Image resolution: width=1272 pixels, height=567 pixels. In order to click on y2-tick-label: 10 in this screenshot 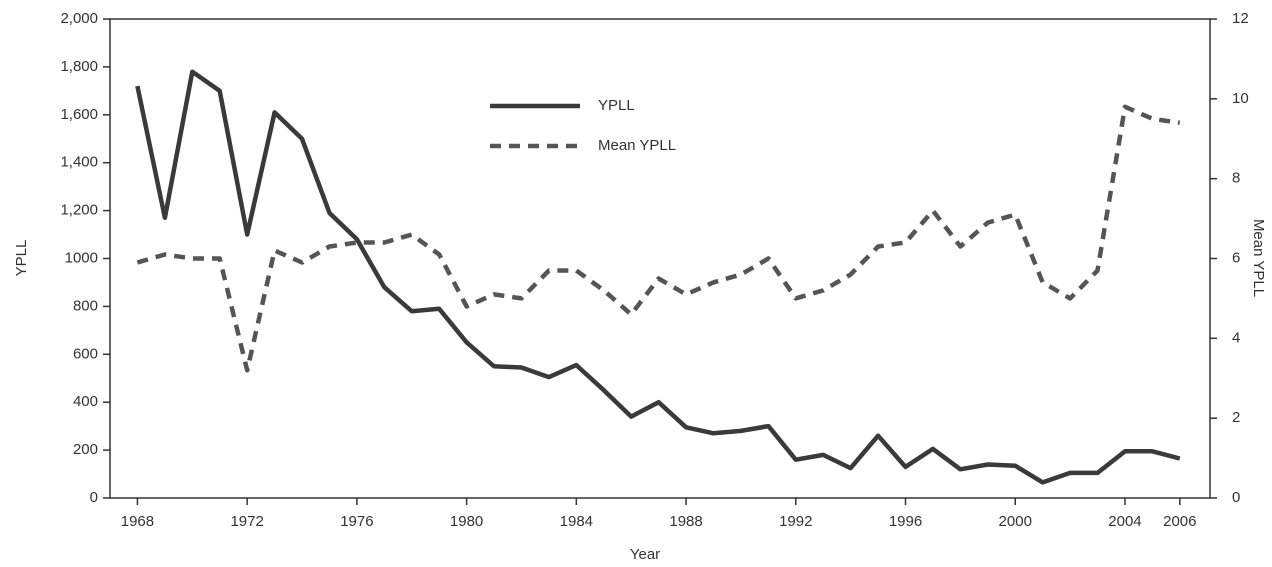, I will do `click(1240, 98)`.